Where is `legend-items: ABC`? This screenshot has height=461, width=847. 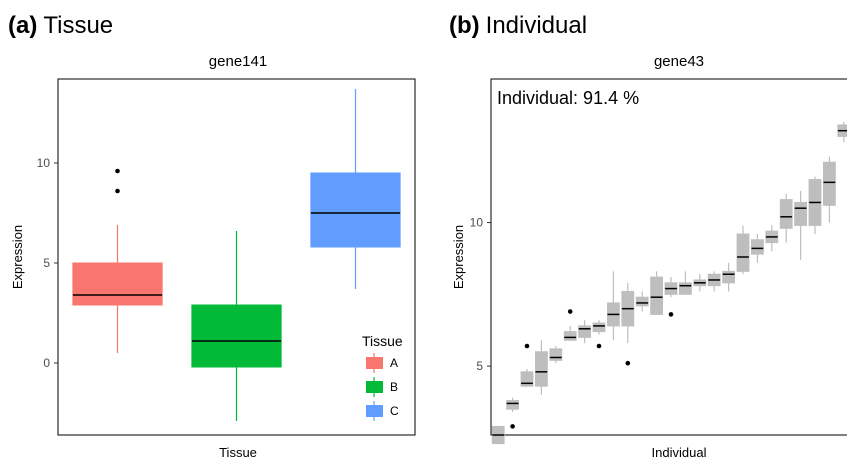
legend-items: ABC is located at coordinates (382, 387).